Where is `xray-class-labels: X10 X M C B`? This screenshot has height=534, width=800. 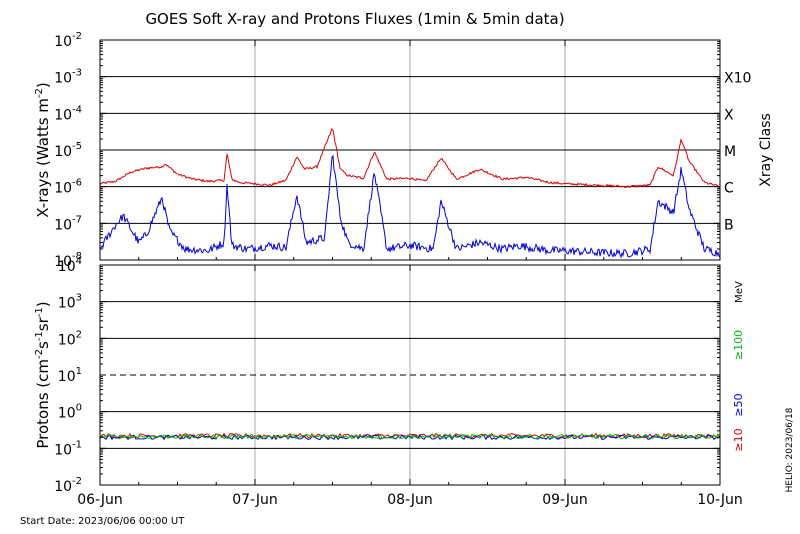 xray-class-labels: X10 X M C B is located at coordinates (737, 152).